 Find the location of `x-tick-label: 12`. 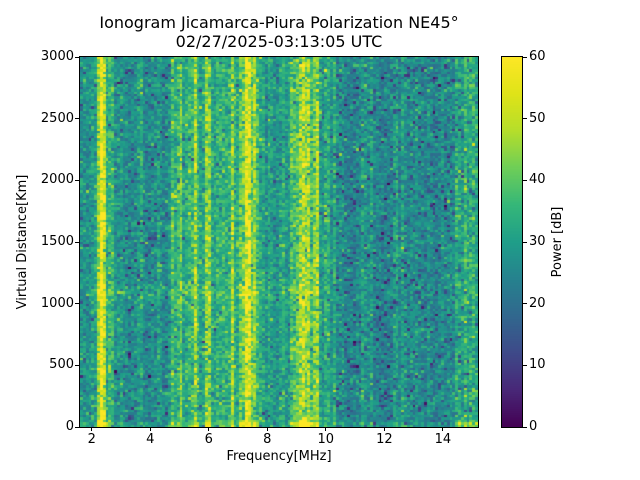

x-tick-label: 12 is located at coordinates (384, 439).